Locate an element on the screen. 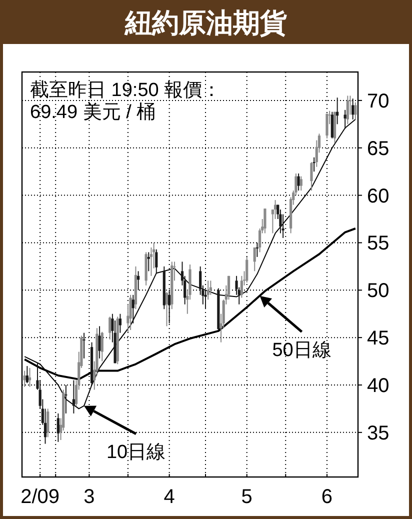 The width and height of the screenshot is (412, 519). xtick: 3 is located at coordinates (89, 497).